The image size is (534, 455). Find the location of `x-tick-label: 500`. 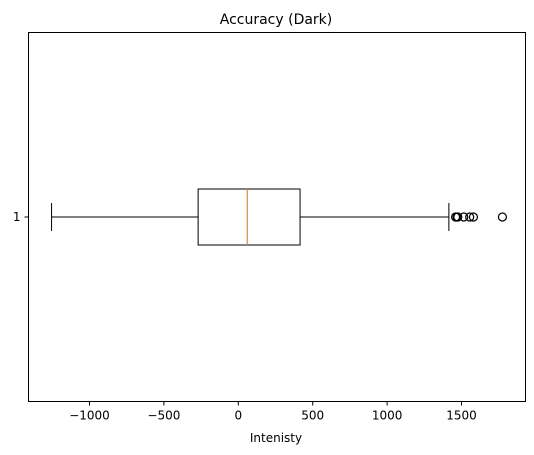

x-tick-label: 500 is located at coordinates (312, 416).